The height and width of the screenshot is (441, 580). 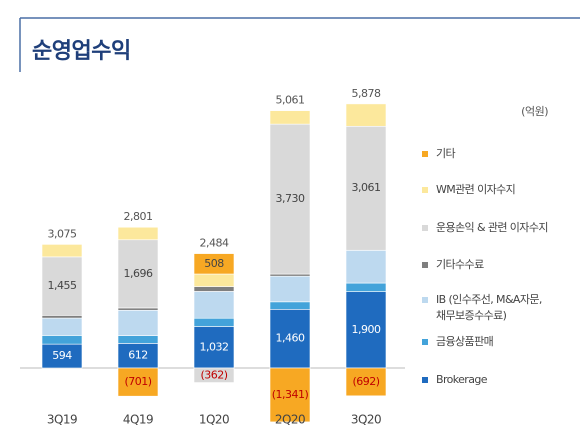 I want to click on legend-label: IB (인수주선, M&A자문, 채무보증수수료), so click(x=489, y=307).